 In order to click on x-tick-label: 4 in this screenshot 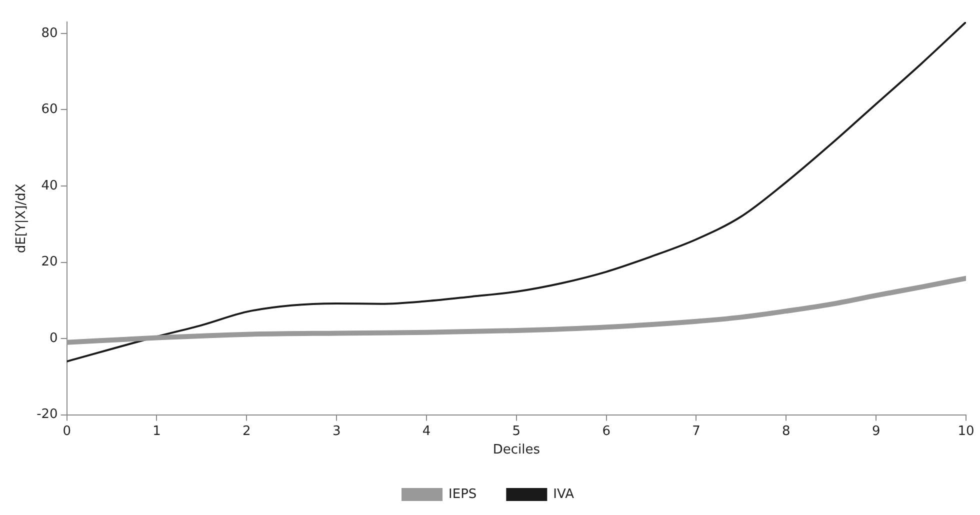, I will do `click(426, 431)`.